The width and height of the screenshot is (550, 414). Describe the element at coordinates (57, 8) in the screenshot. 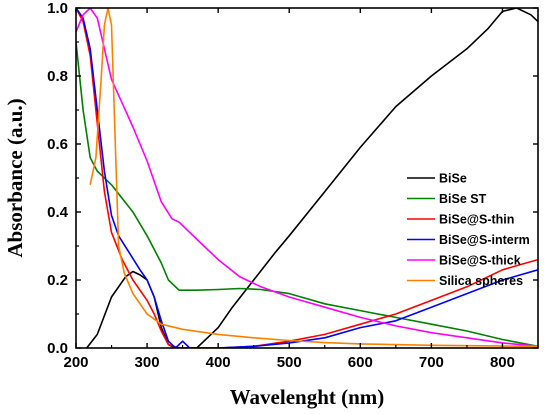

I see `y-tick-label: 1.0` at that location.